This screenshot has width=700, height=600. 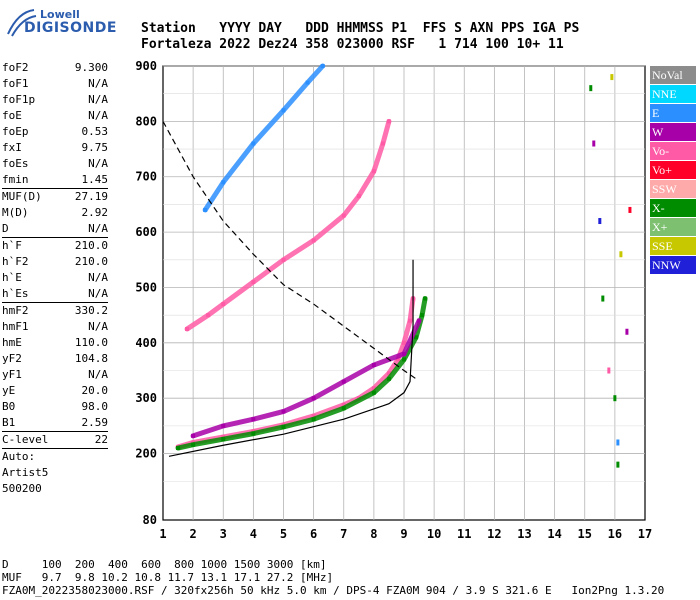 I want to click on params-group3: h`F 210.0 h`F2 210.0 h`E N/A h`Es N/A, so click(x=55, y=270).